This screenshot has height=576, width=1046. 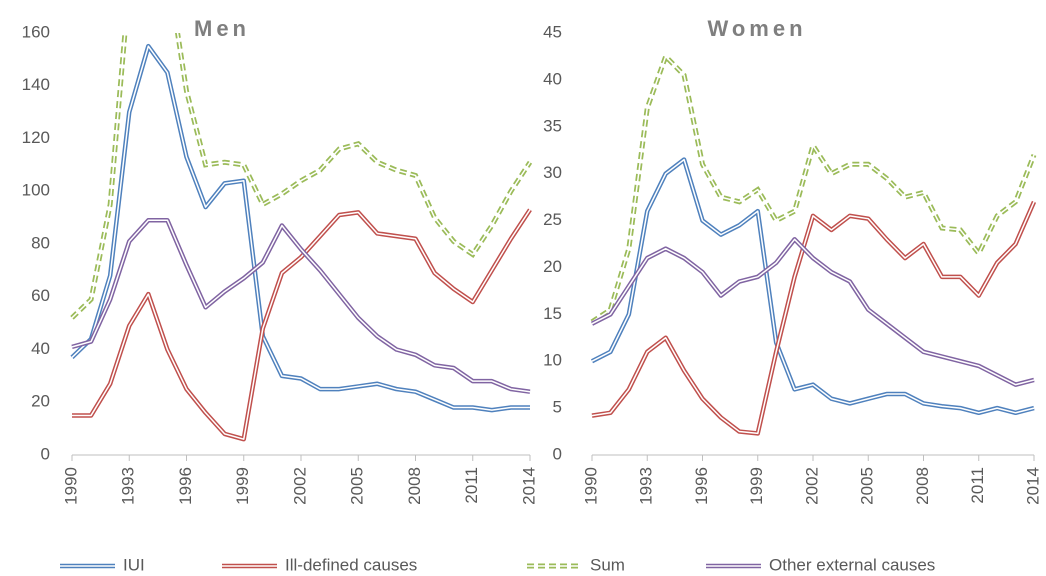 What do you see at coordinates (36, 84) in the screenshot?
I see `y-tick-label: 140` at bounding box center [36, 84].